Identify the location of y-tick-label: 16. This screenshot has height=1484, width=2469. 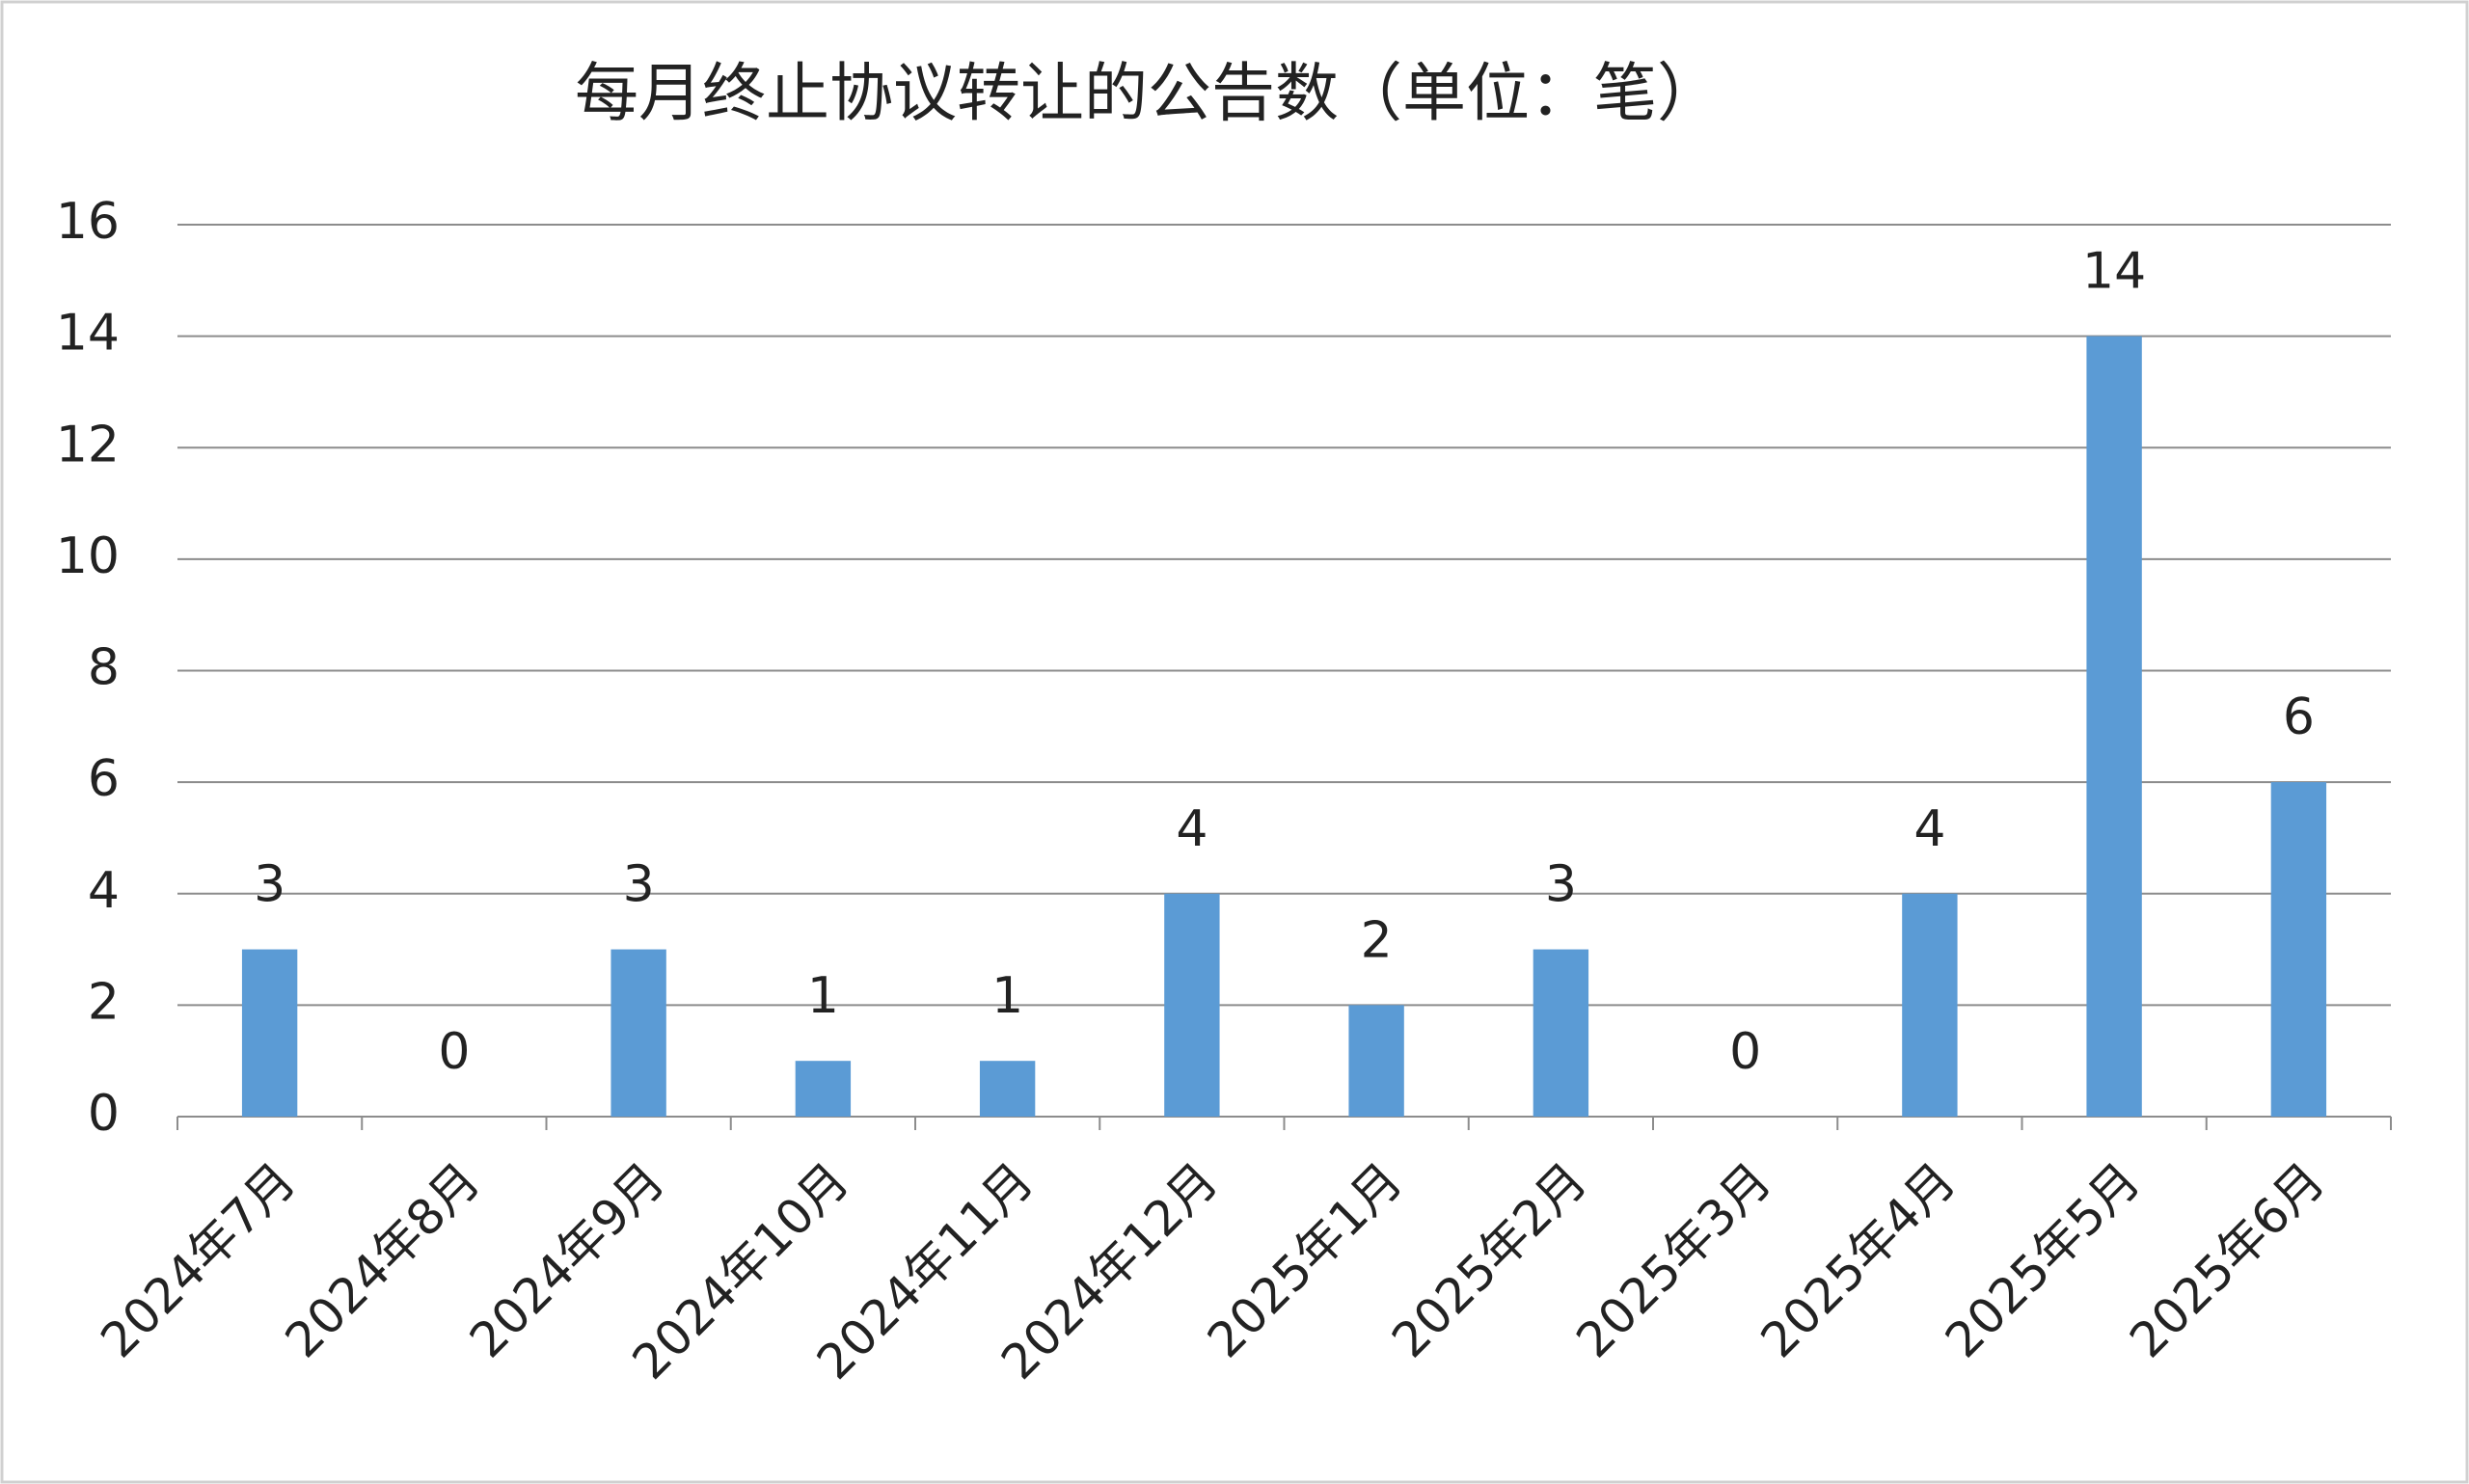
(88, 222).